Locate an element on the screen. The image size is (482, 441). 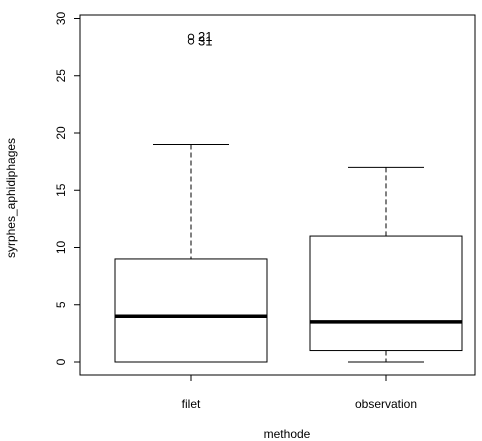
y-tick-label: 10 is located at coordinates (61, 248).